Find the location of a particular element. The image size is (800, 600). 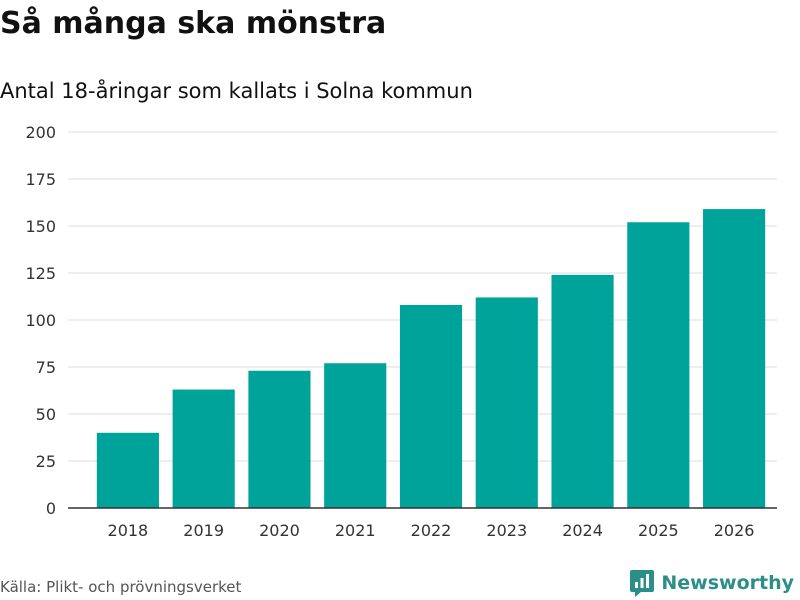

x-tick-label: 2018 is located at coordinates (128, 530).